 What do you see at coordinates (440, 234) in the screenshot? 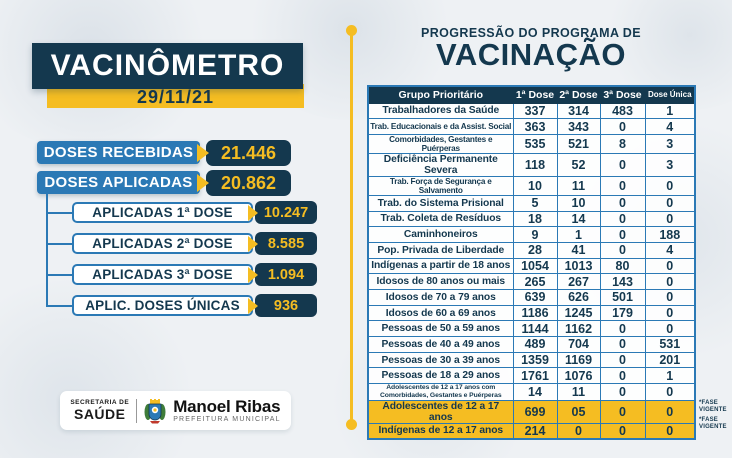
I see `group-cell: Caminhoneiros` at bounding box center [440, 234].